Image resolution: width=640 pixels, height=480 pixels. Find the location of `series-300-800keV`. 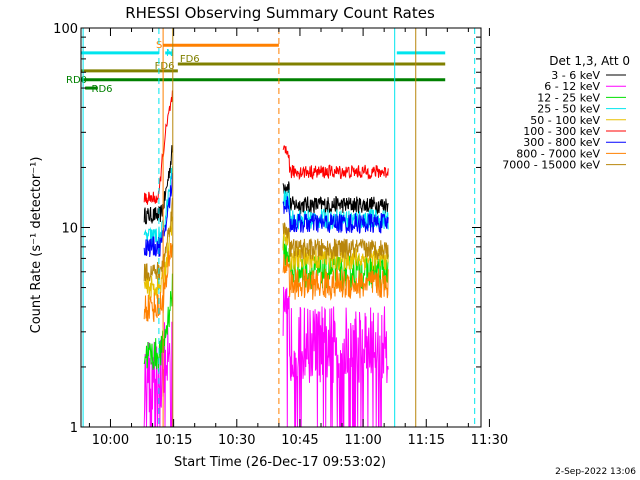

series-300-800keV is located at coordinates (266, 215).